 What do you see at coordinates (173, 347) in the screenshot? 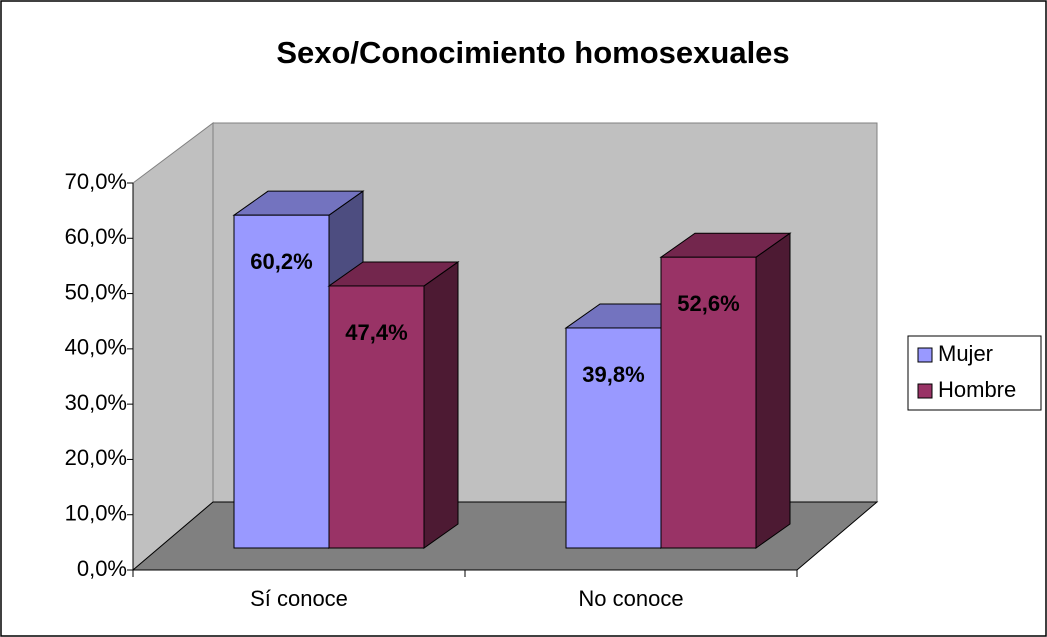
I see `side-wall` at bounding box center [173, 347].